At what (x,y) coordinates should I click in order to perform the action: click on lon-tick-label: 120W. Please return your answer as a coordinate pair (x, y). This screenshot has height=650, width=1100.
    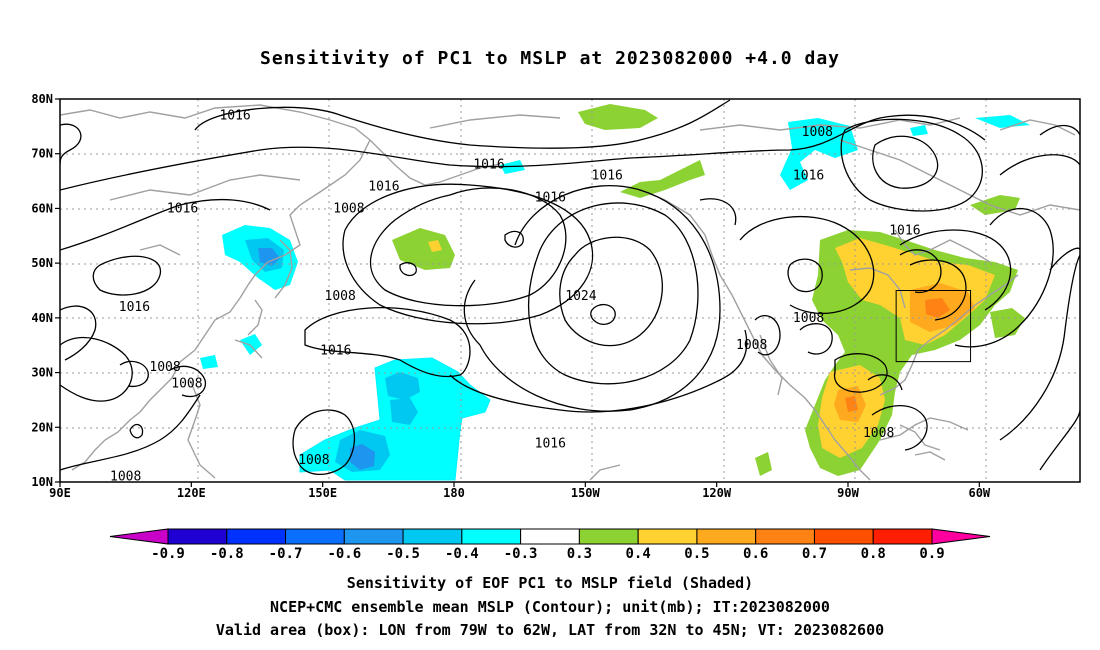
    Looking at the image, I should click on (717, 493).